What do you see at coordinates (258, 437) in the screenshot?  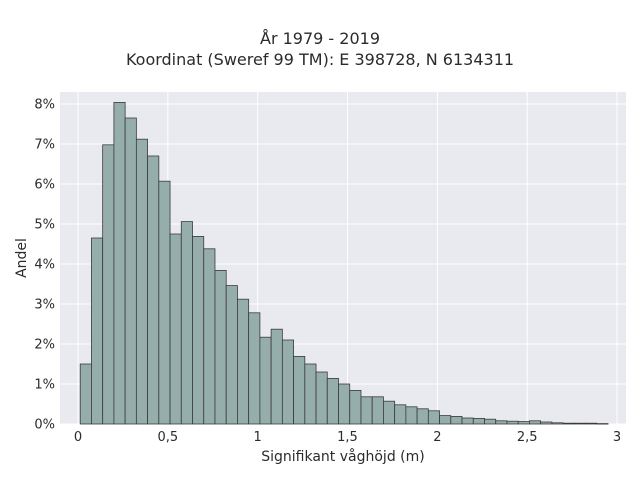 I see `x-tick-label: 1` at bounding box center [258, 437].